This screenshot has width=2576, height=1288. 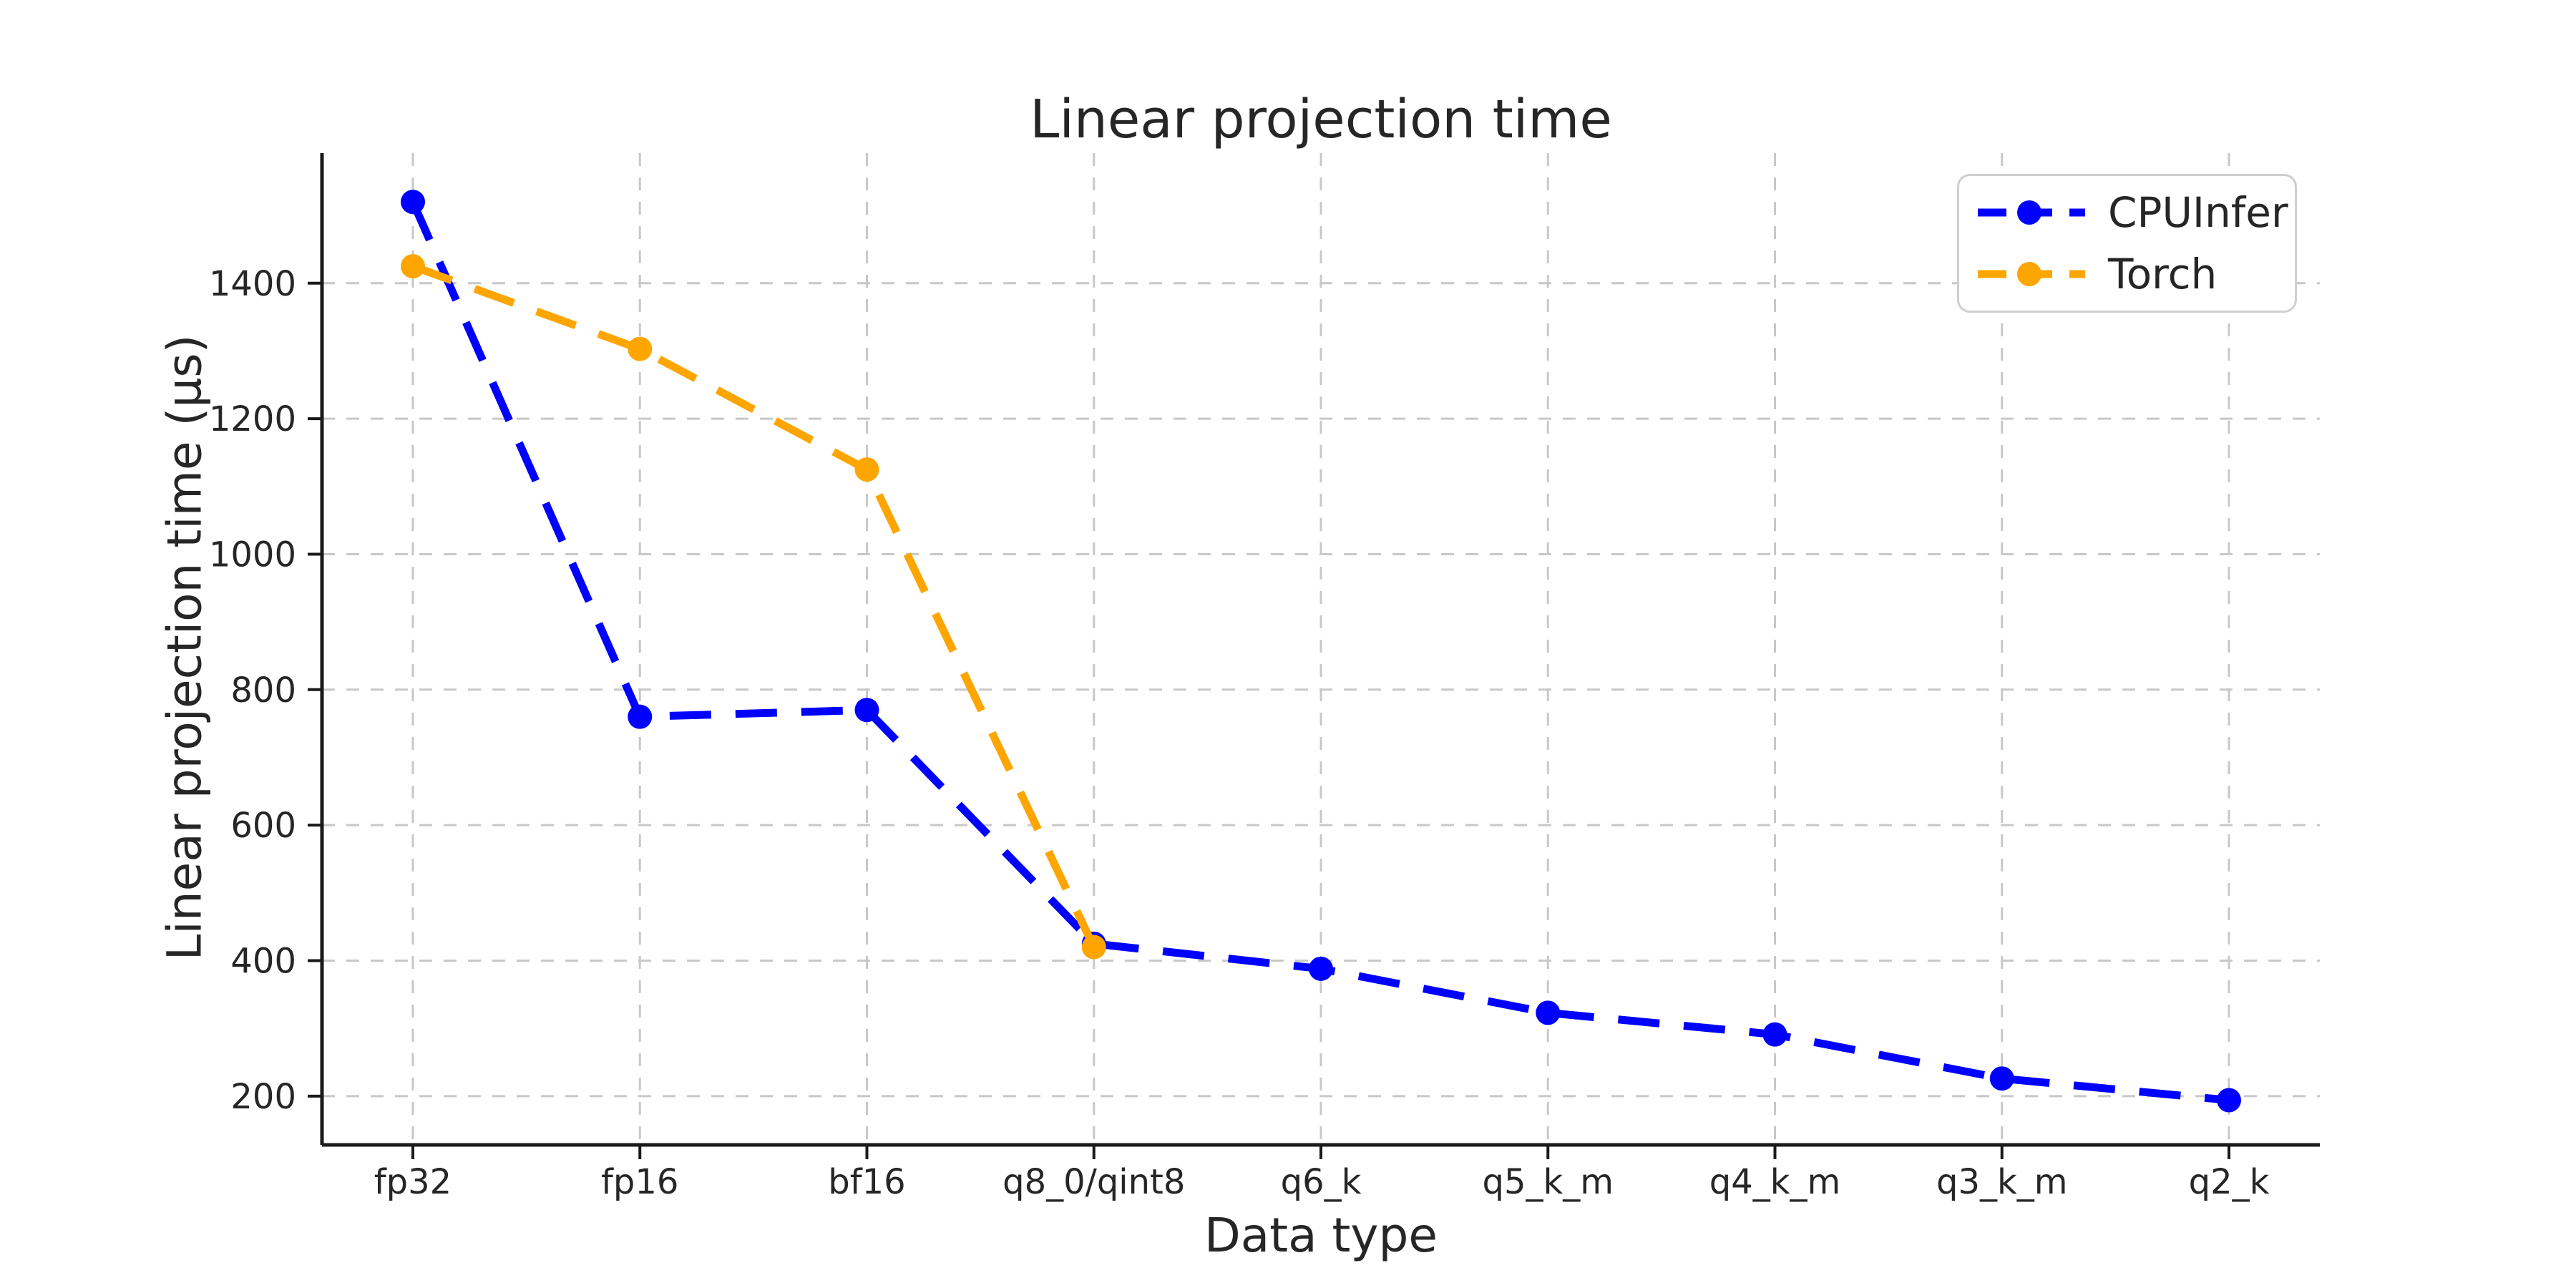 I want to click on y-tick-label: 800, so click(x=263, y=690).